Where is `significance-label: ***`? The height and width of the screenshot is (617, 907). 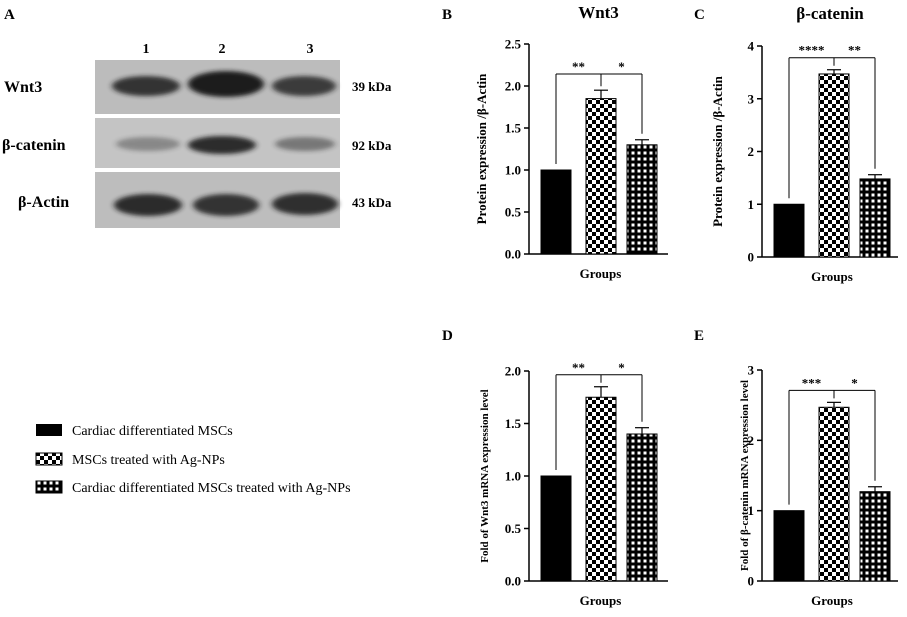
significance-label: *** is located at coordinates (812, 382).